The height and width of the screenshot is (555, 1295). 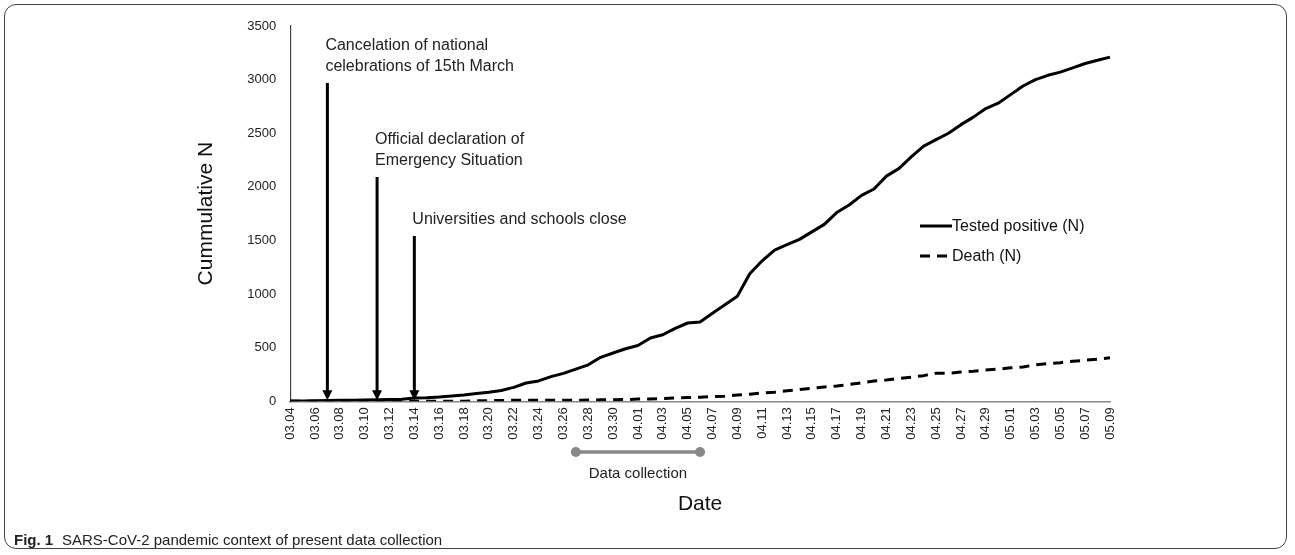 What do you see at coordinates (420, 55) in the screenshot?
I see `annotation: Cancelation of national celebrations of 15th March` at bounding box center [420, 55].